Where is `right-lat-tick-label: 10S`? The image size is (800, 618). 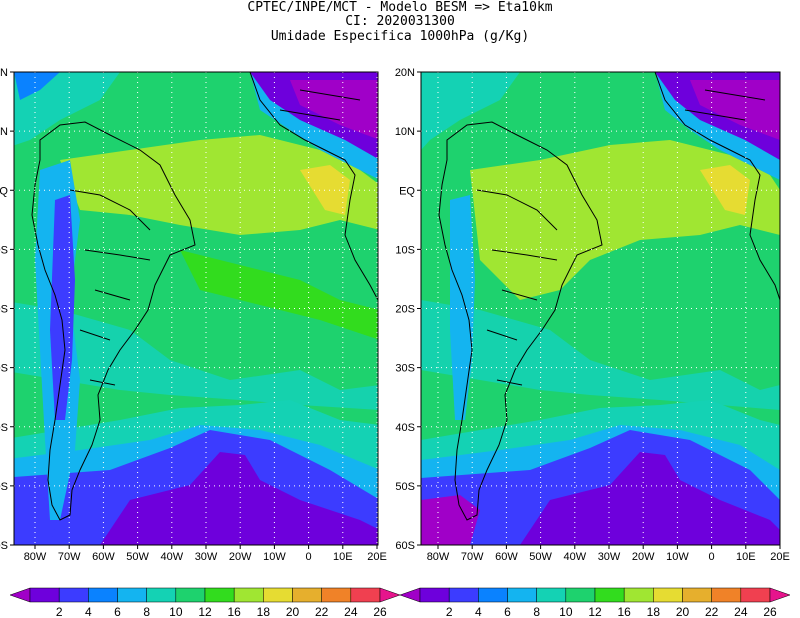 right-lat-tick-label: 10S is located at coordinates (405, 250).